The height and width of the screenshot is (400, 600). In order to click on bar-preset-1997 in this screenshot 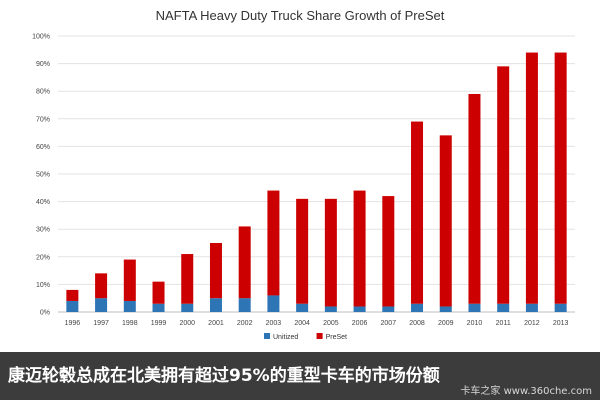, I will do `click(101, 286)`.